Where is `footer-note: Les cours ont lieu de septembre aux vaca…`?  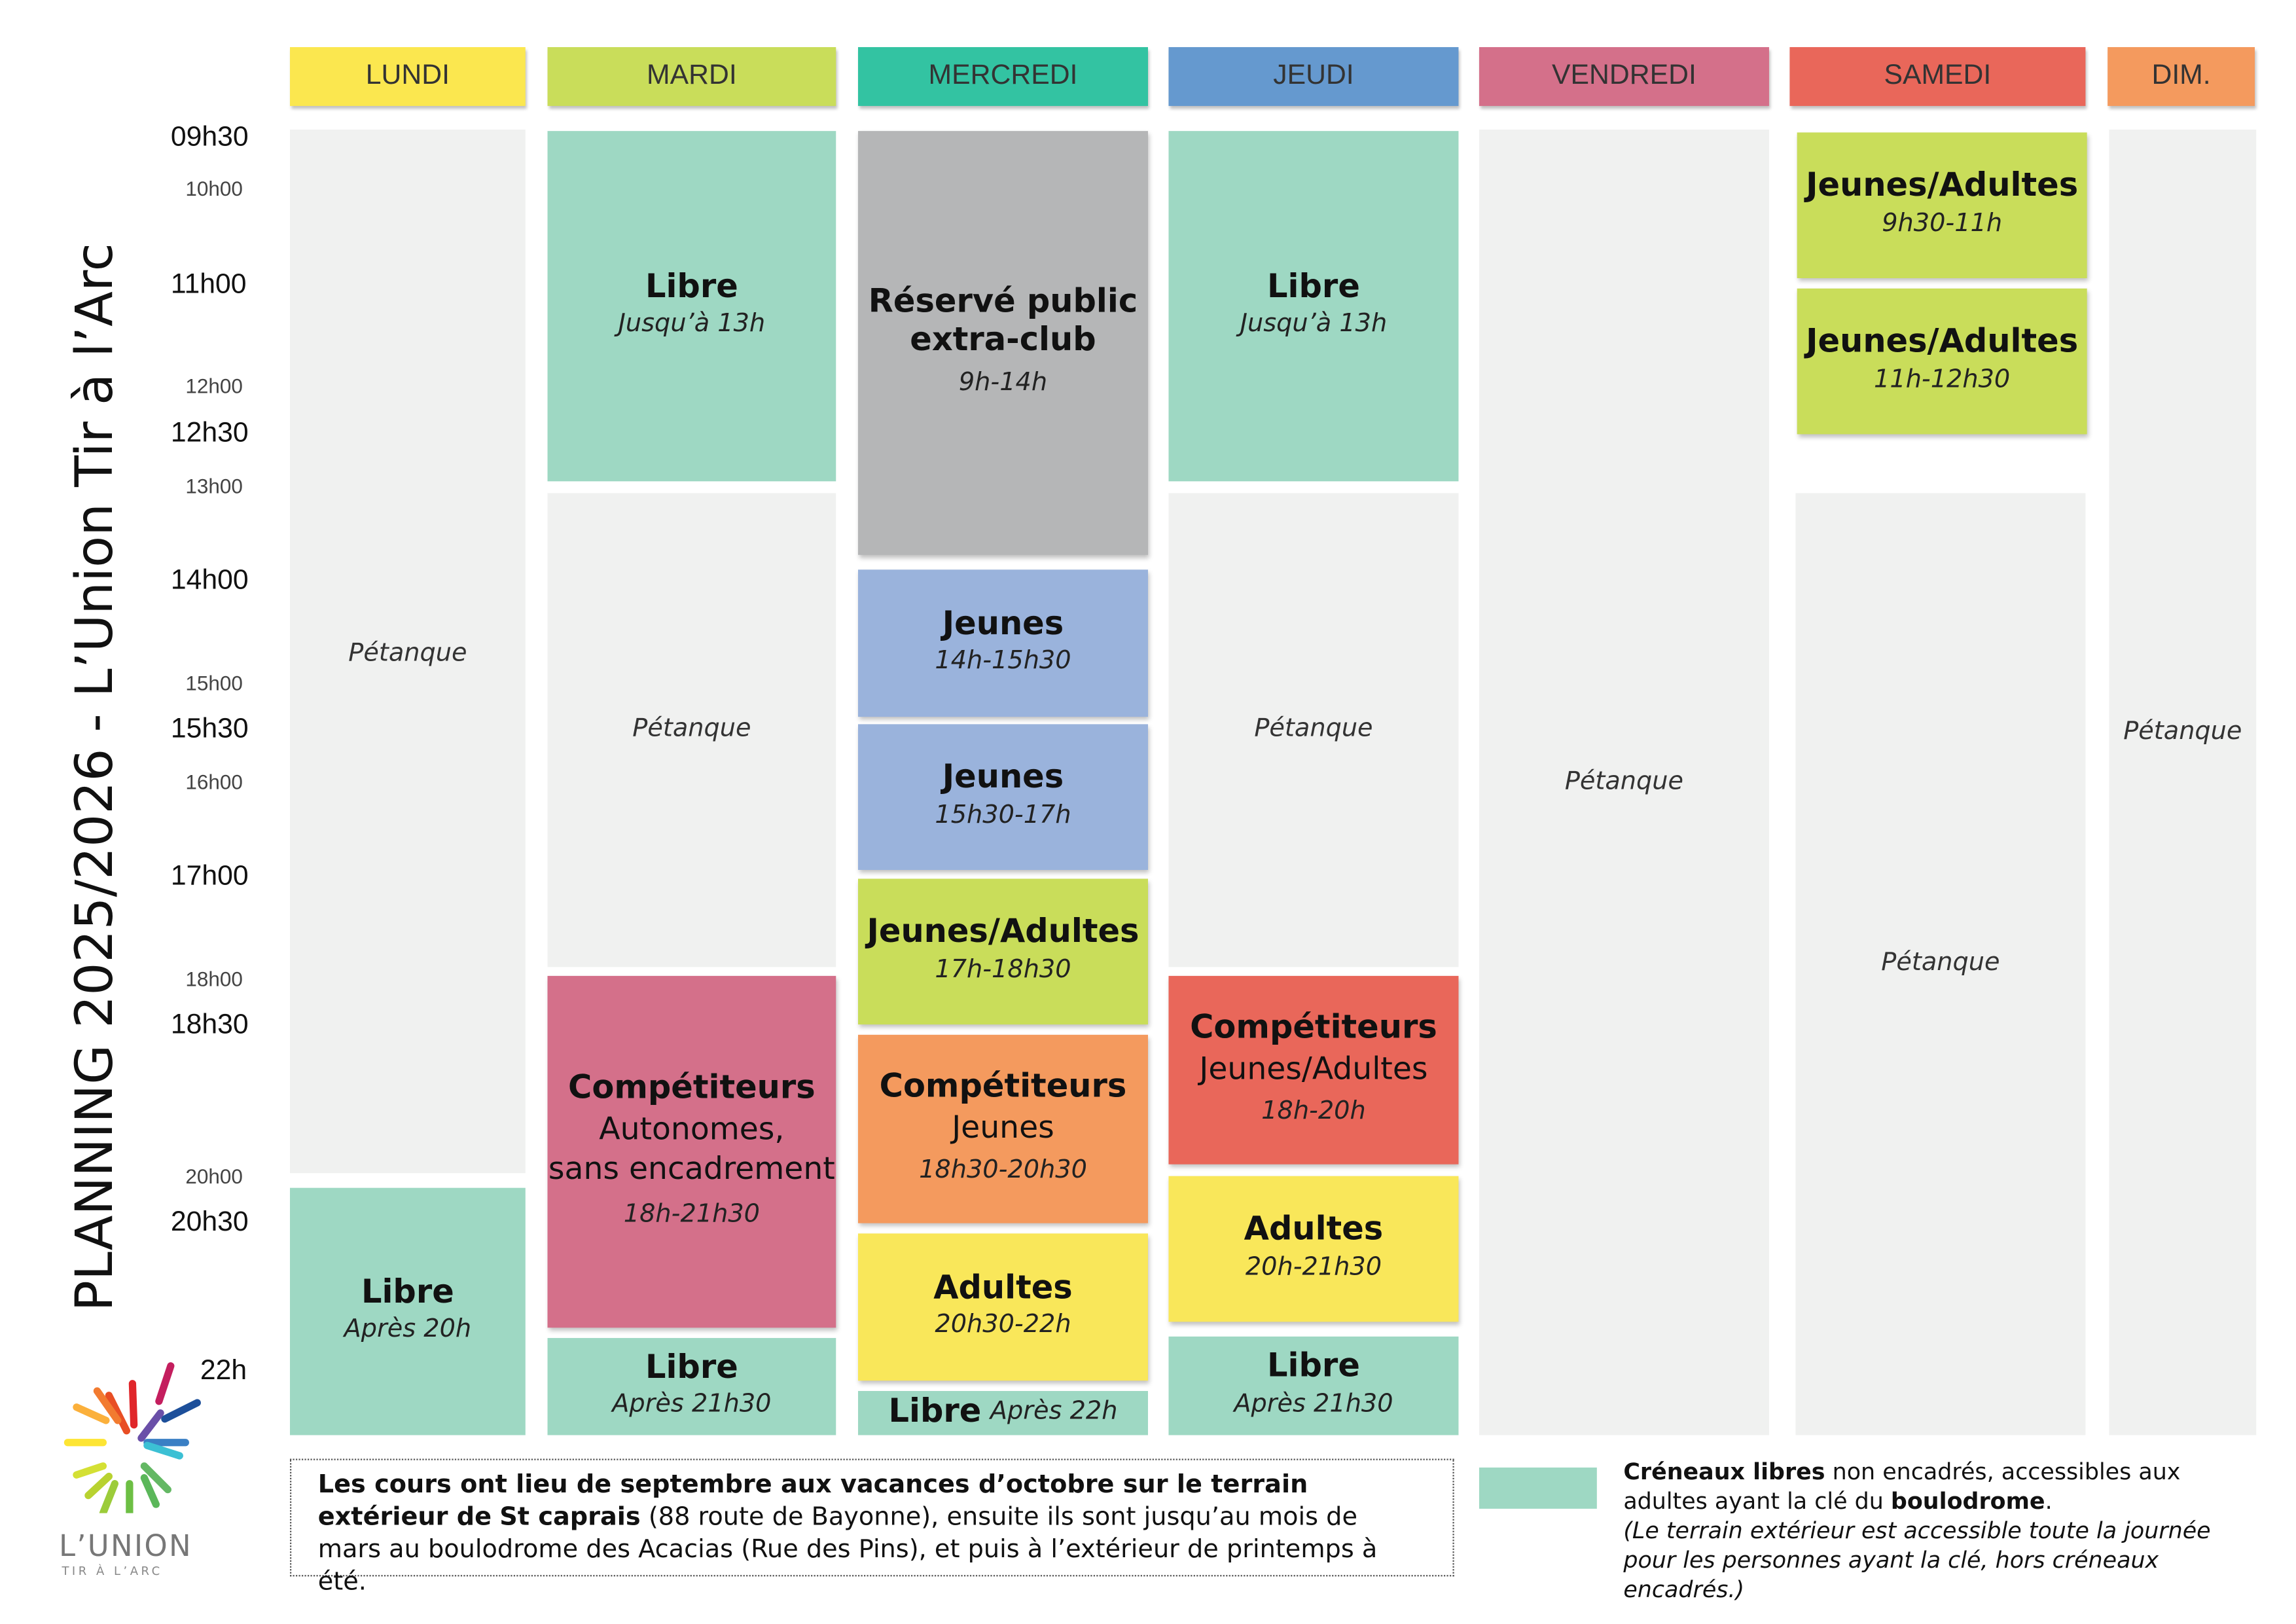 footer-note: Les cours ont lieu de septembre aux vaca… is located at coordinates (871, 1527).